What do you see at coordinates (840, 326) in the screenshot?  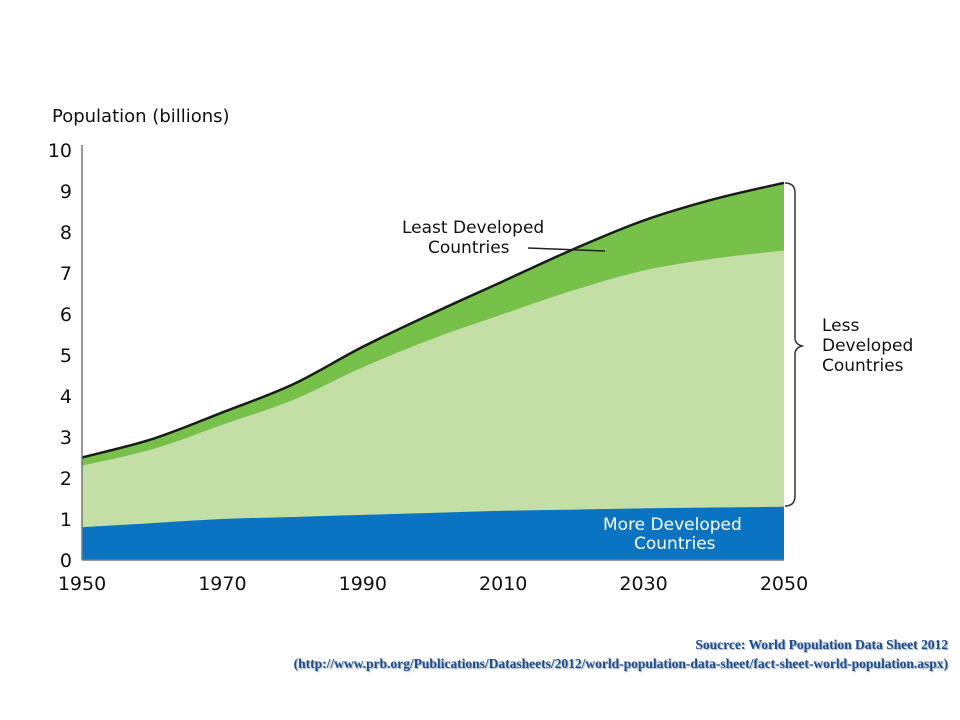 I see `less-developed-label: Less` at bounding box center [840, 326].